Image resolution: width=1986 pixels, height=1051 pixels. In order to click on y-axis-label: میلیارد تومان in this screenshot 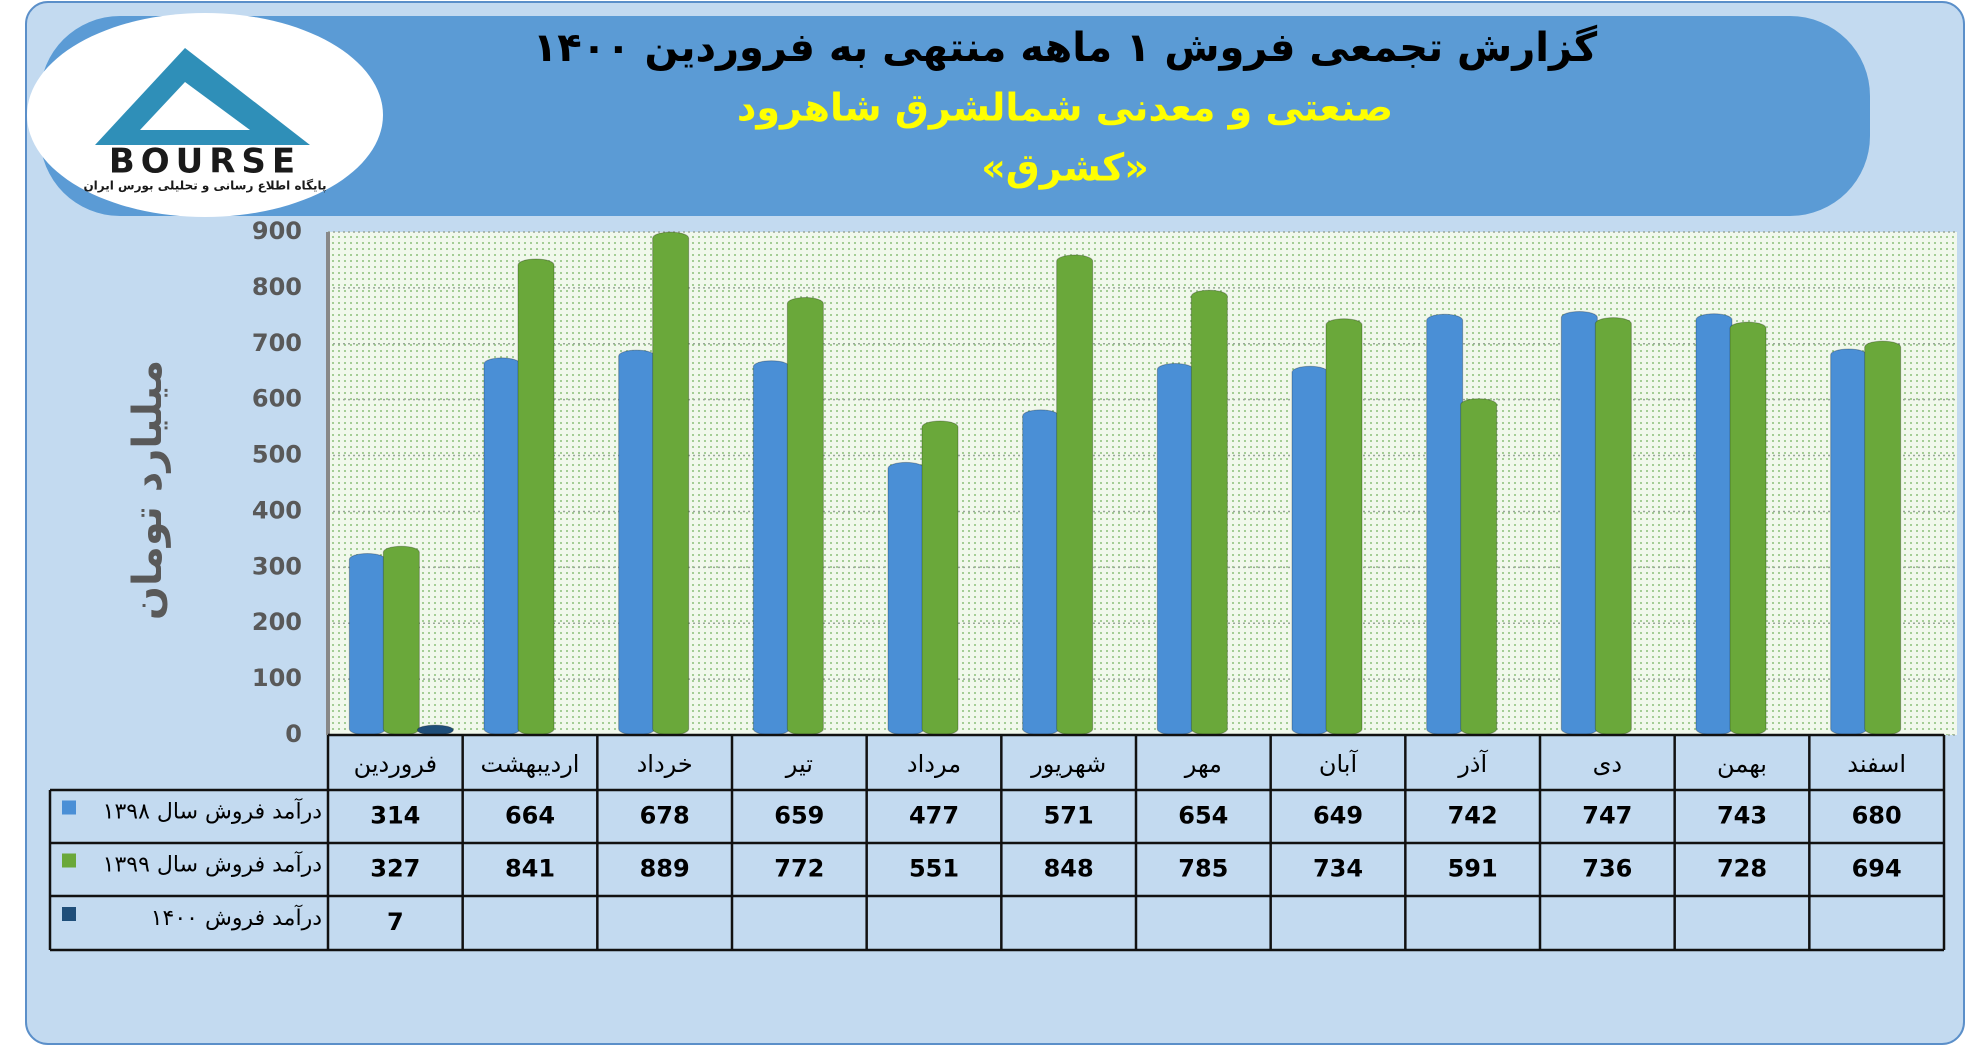, I will do `click(148, 490)`.